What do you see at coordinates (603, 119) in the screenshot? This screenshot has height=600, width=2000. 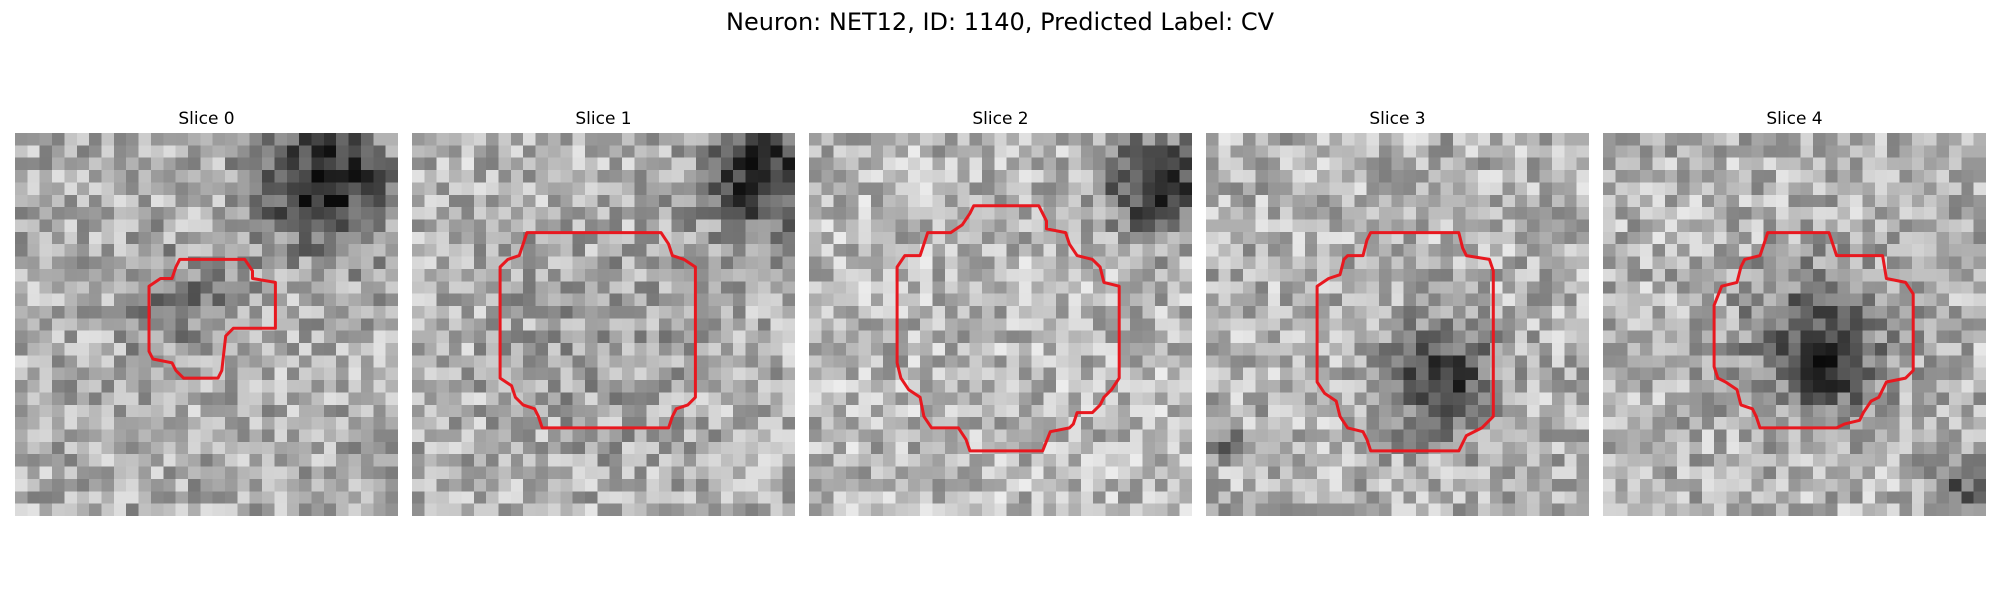 I see `slice-title: Slice 1` at bounding box center [603, 119].